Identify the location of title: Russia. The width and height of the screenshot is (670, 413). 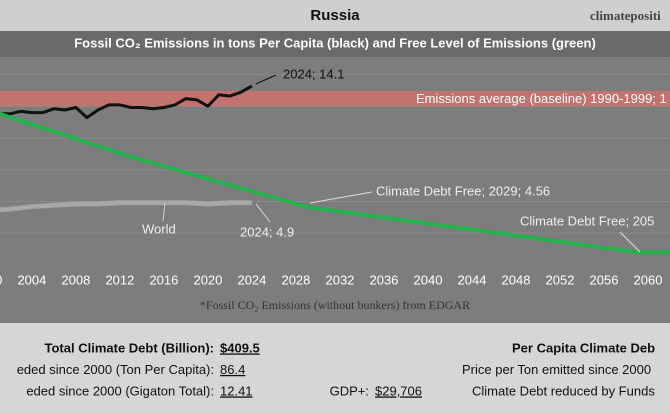
(335, 15).